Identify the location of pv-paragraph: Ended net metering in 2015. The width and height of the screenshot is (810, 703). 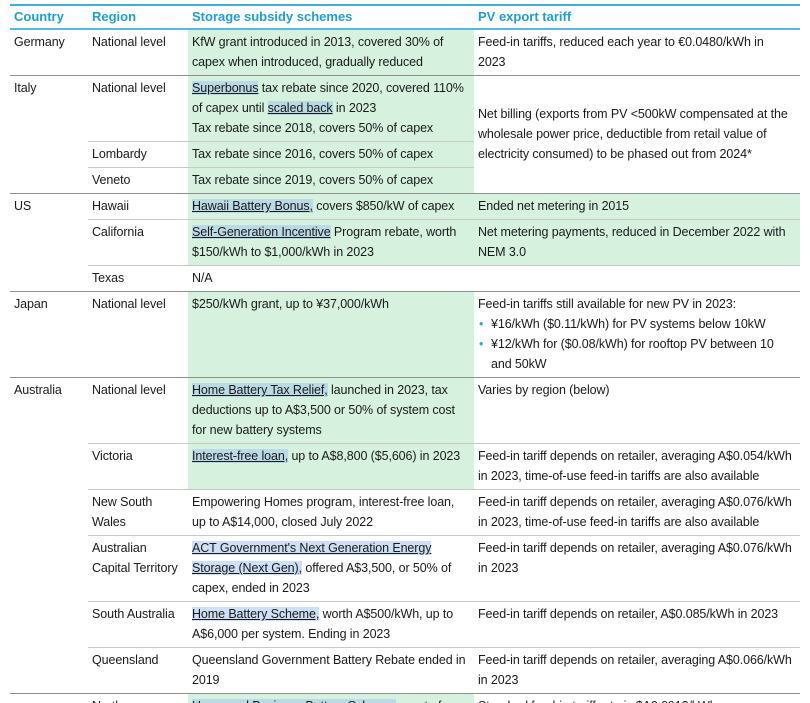
(553, 206).